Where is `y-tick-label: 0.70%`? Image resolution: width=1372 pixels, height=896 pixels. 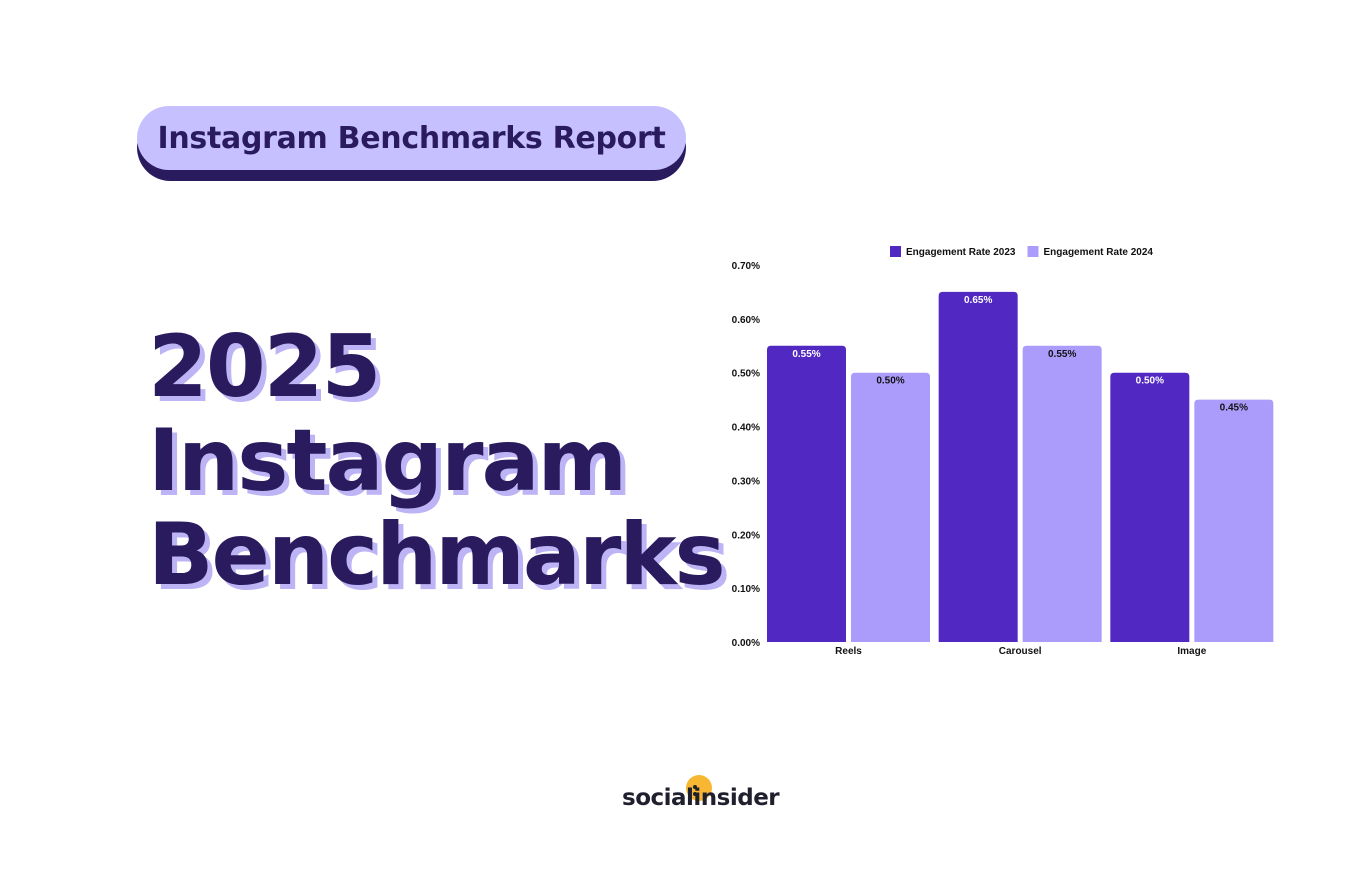 y-tick-label: 0.70% is located at coordinates (746, 266).